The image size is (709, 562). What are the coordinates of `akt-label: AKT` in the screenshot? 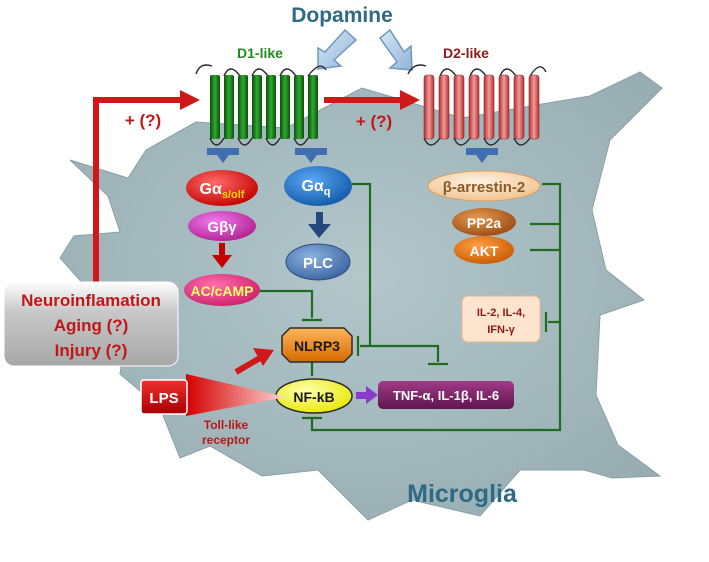 It's located at (484, 251).